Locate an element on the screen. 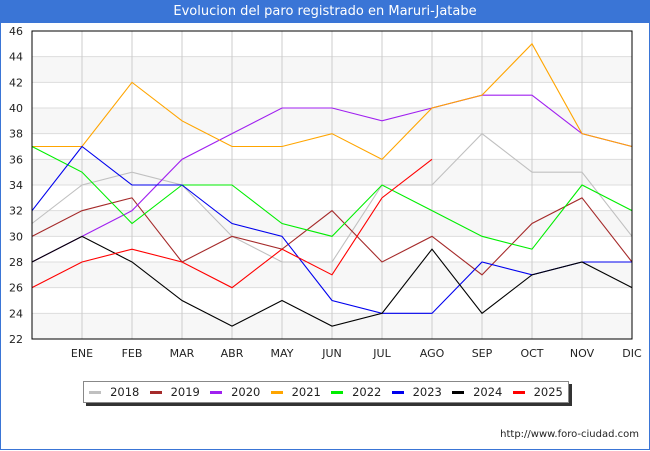  x-tick-label: NOV is located at coordinates (582, 353).